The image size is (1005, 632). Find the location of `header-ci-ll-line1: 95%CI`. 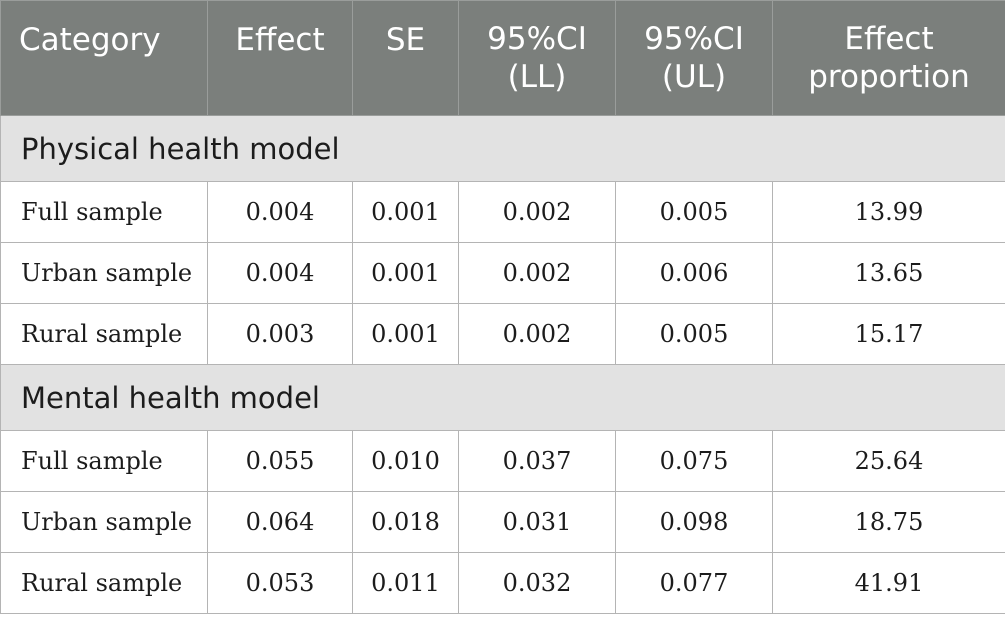

header-ci-ll-line1: 95%CI is located at coordinates (537, 39).